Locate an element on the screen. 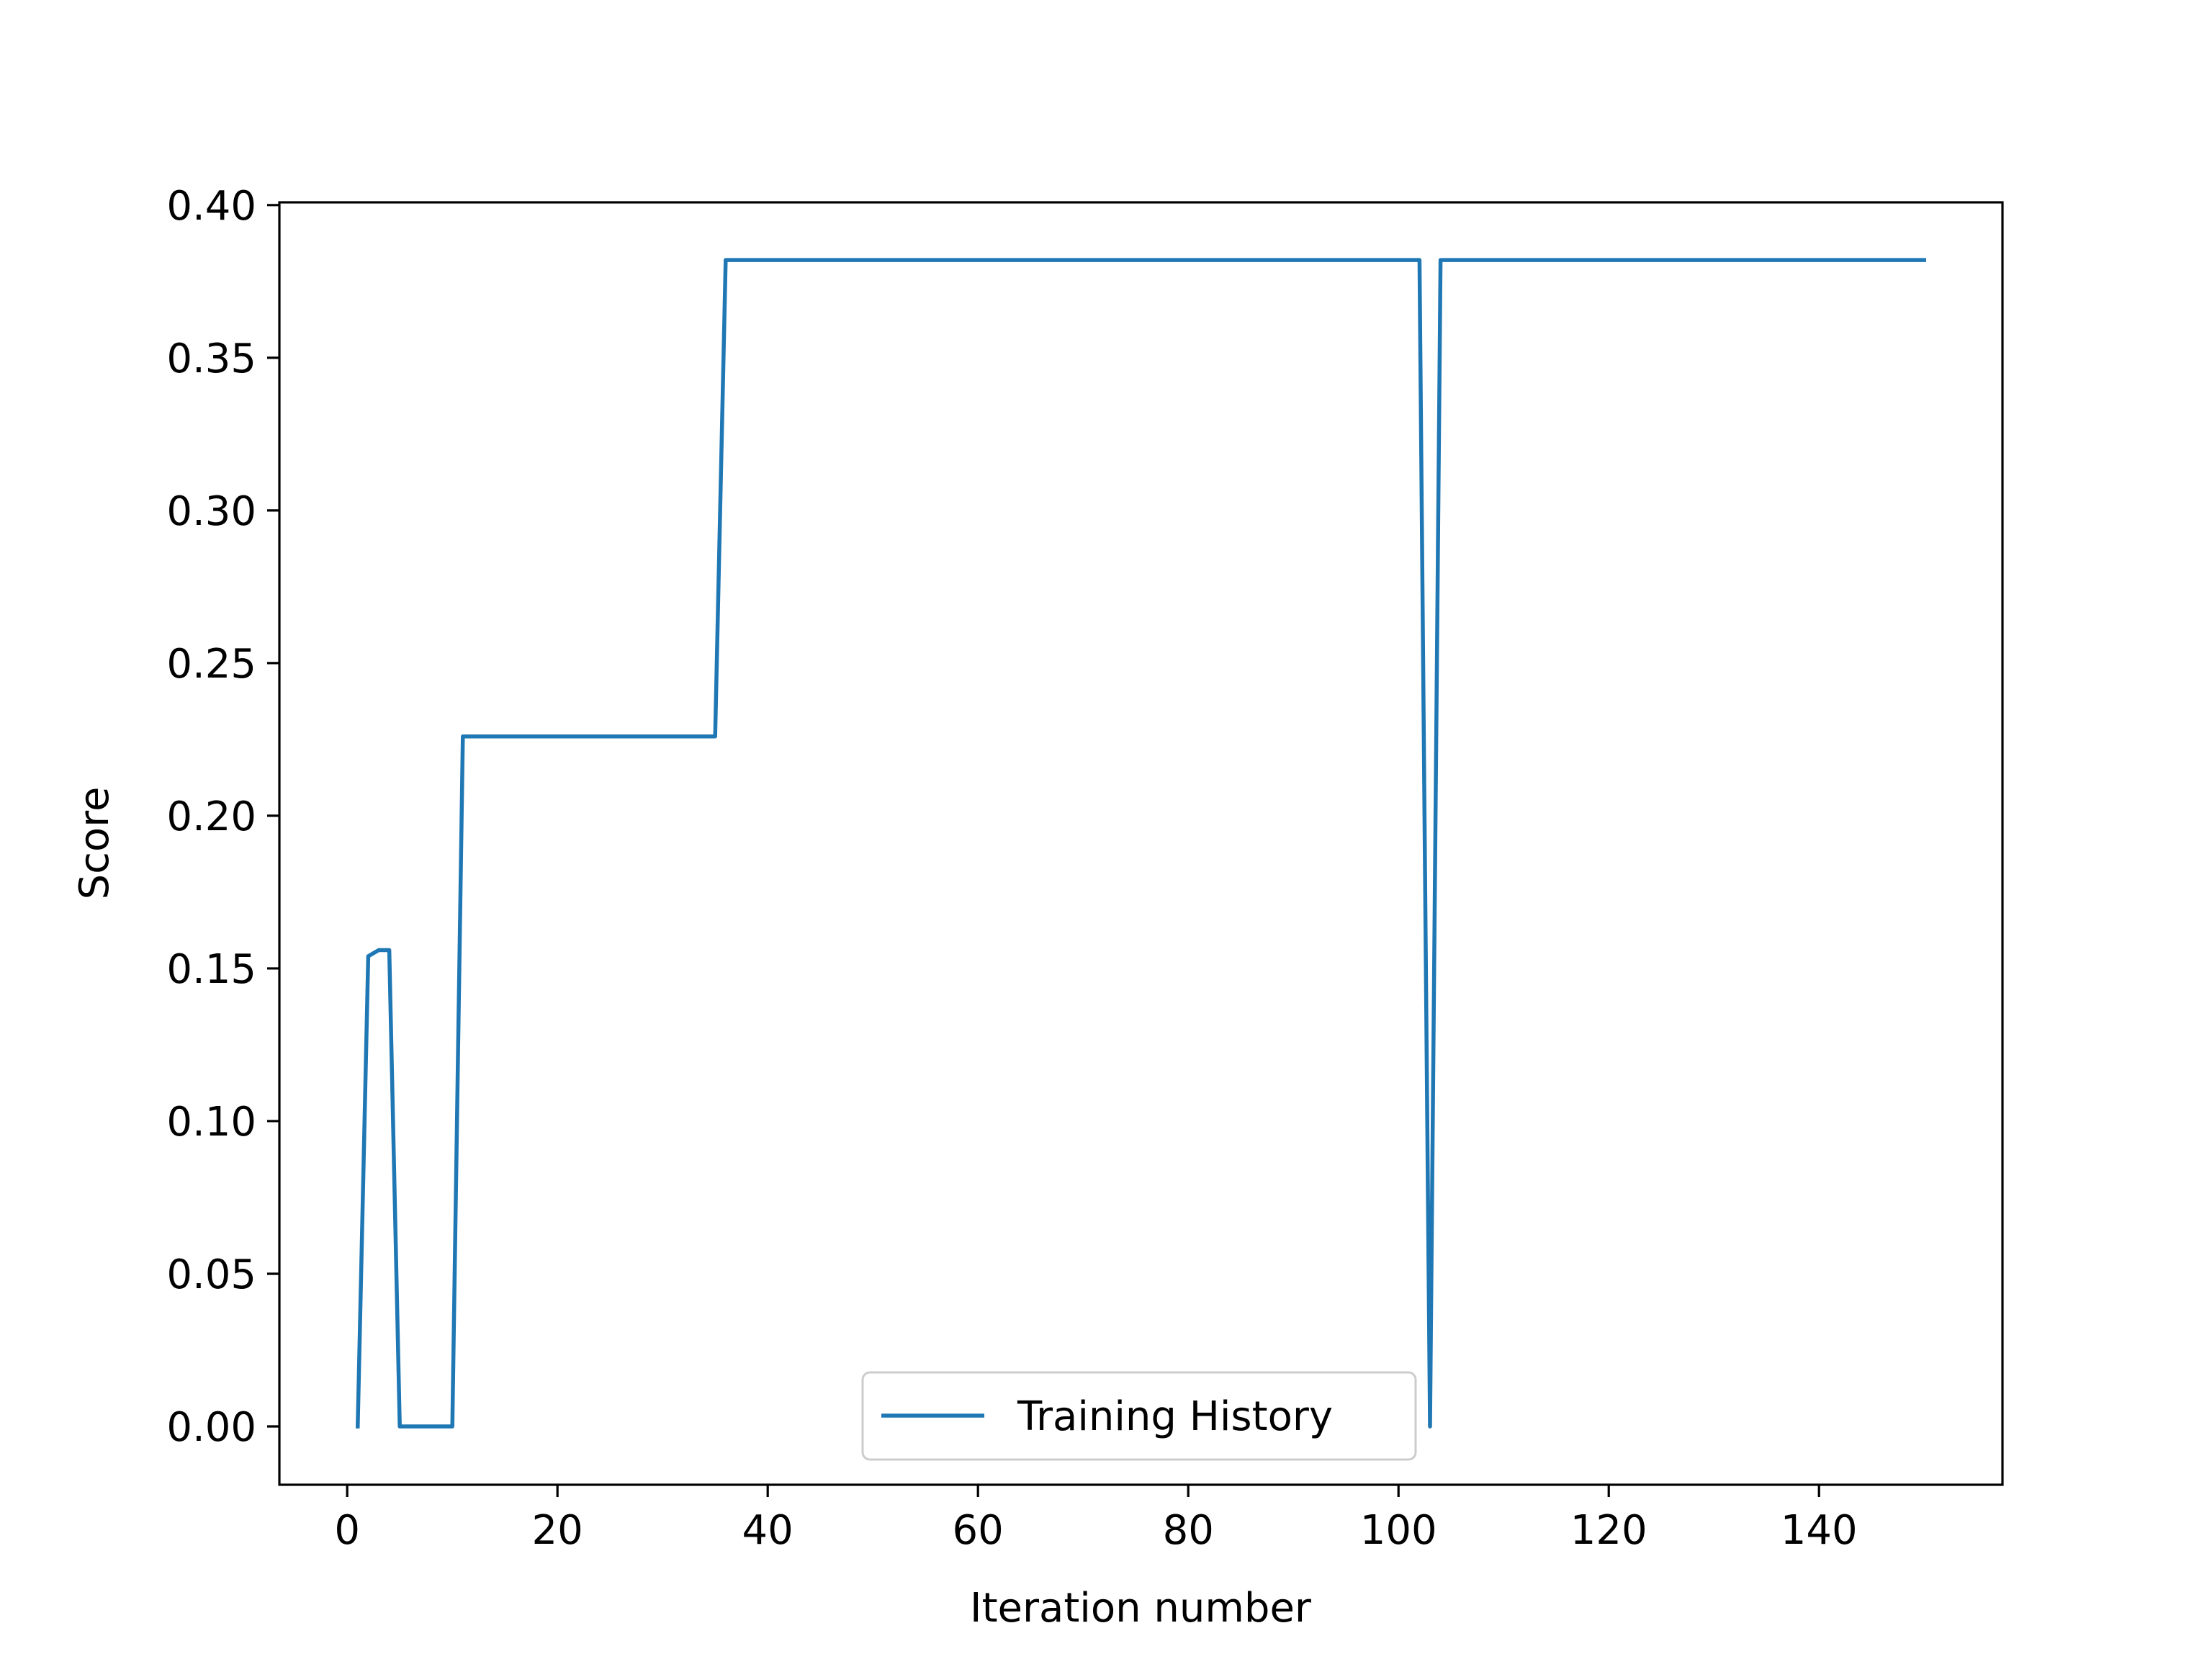  legend-label-training-history: Training History is located at coordinates (1175, 1416).